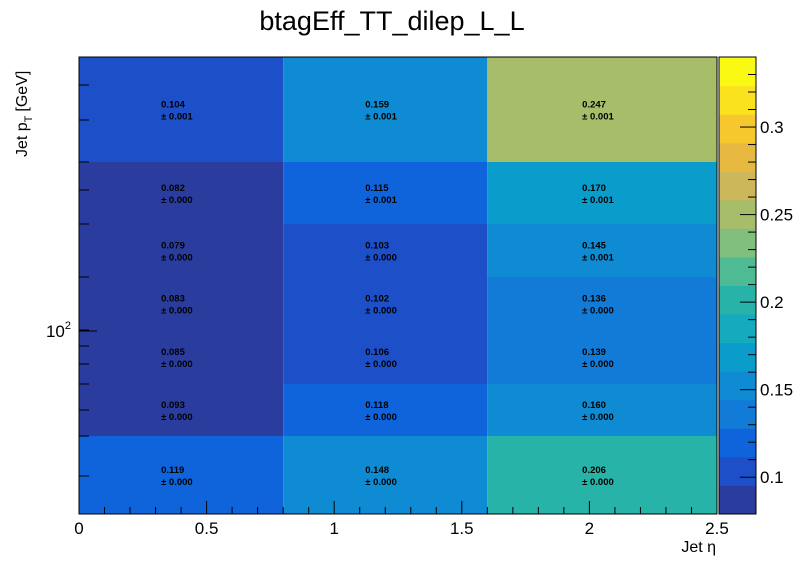  I want to click on y-tick-label: 102, so click(58, 330).